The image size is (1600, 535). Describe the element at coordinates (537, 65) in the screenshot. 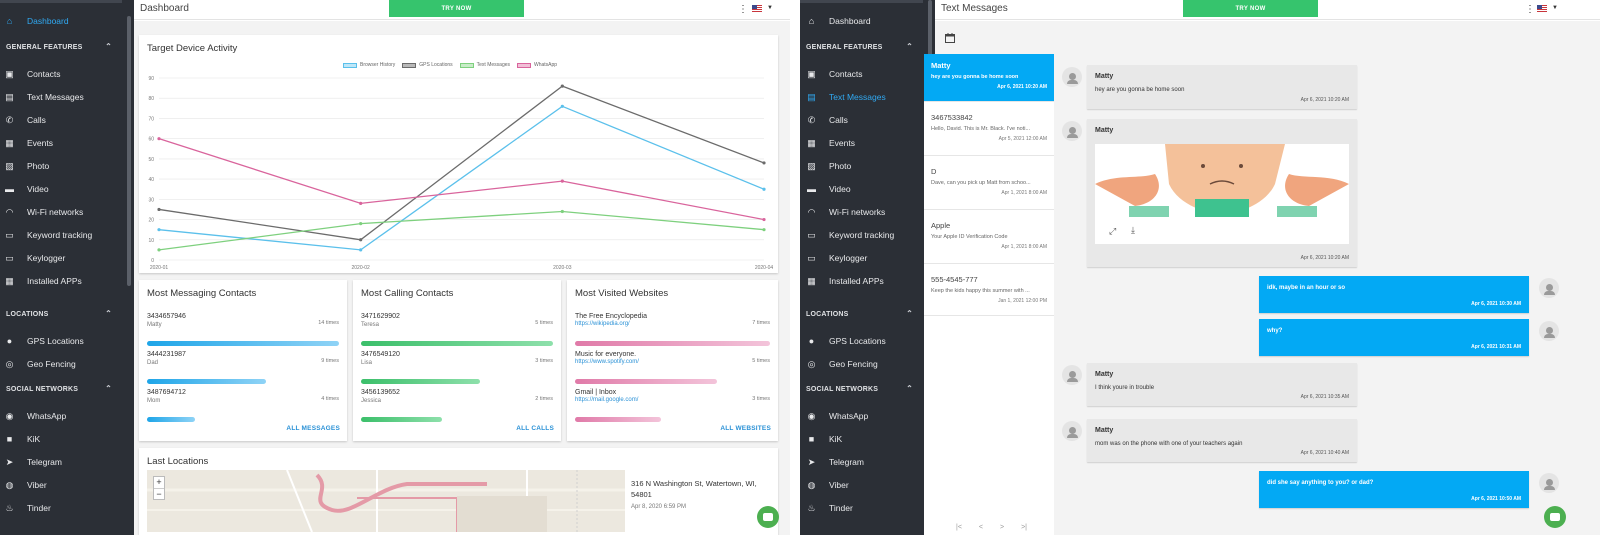

I see `legend-item: WhatsApp` at that location.